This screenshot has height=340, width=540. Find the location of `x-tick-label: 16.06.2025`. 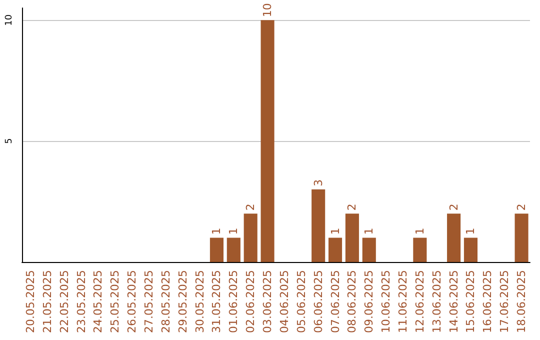

x-tick-label: 16.06.2025 is located at coordinates (487, 301).